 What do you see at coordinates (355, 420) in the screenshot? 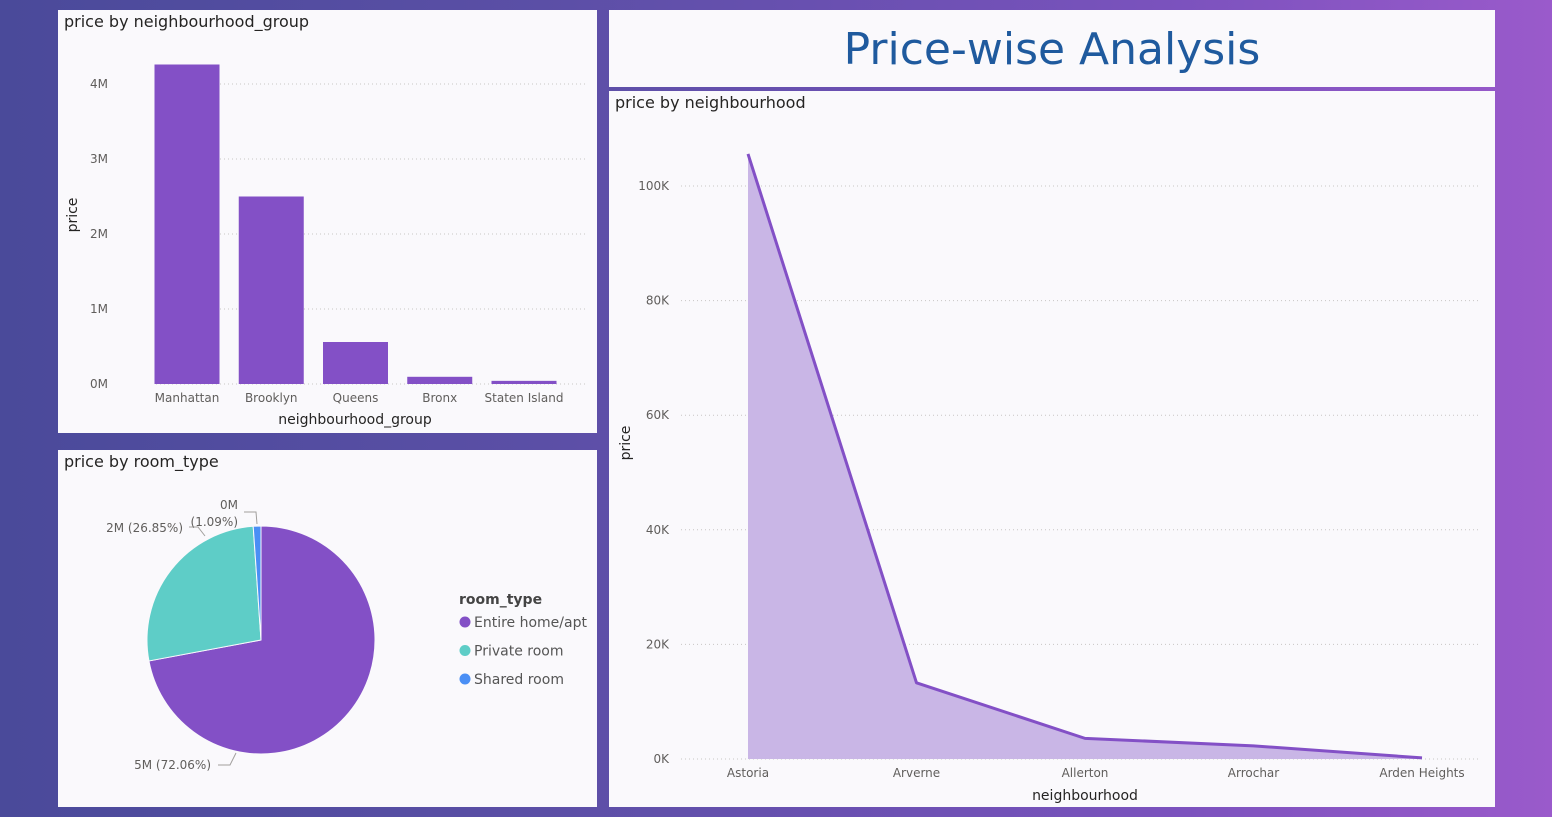
I see `bar-x-axis-title: neighbourhood_group` at bounding box center [355, 420].